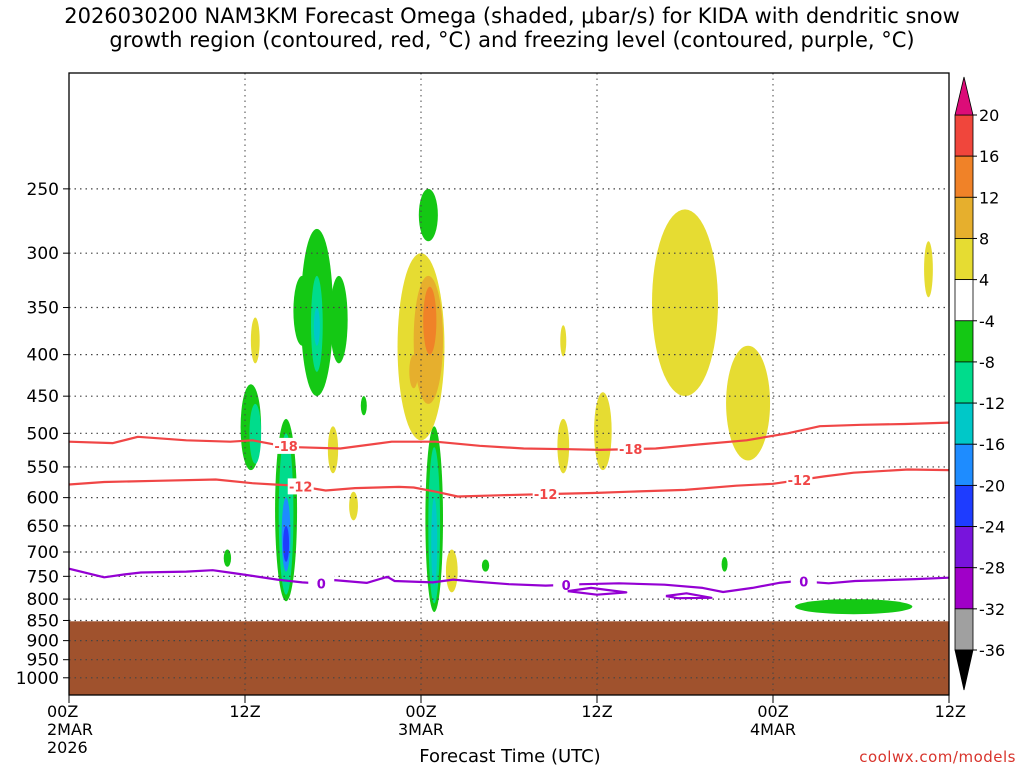 The height and width of the screenshot is (768, 1024). I want to click on colorbar-label: 16, so click(989, 156).